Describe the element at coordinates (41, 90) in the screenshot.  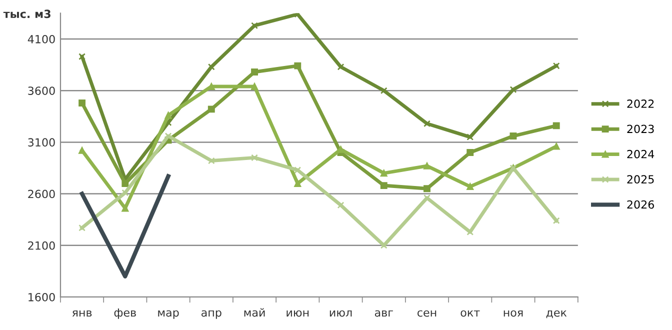
I see `y-tick-label: 3600` at that location.